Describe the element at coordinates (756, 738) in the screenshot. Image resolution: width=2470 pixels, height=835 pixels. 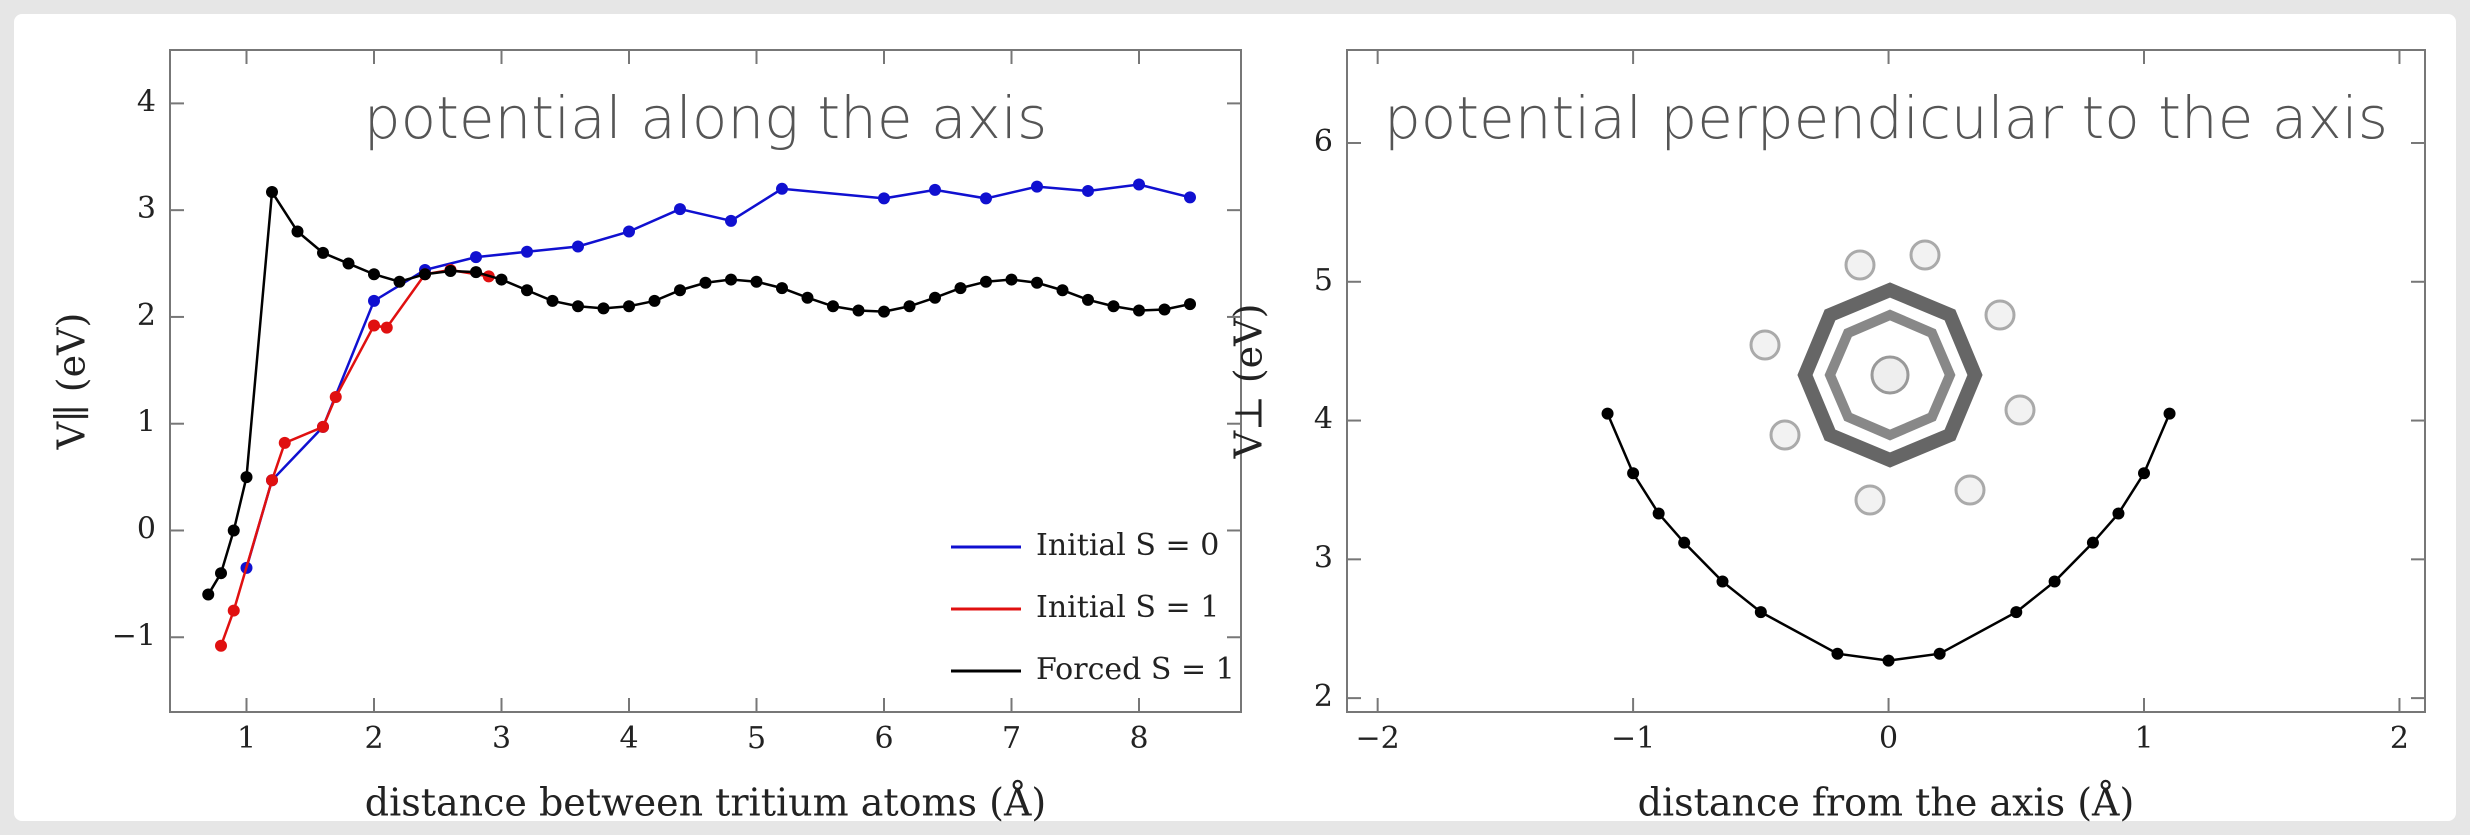
I see `x-tick-label: 5` at that location.